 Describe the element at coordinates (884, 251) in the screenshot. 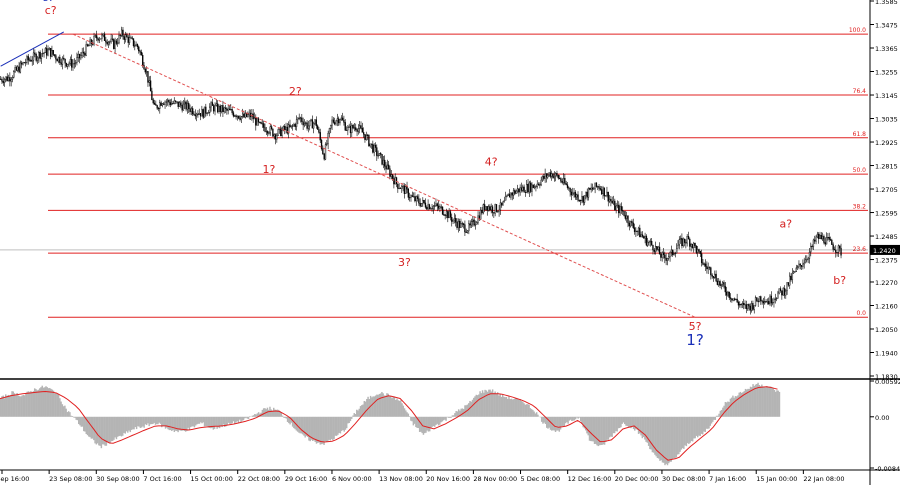

I see `current-price-label: 1.2420` at that location.